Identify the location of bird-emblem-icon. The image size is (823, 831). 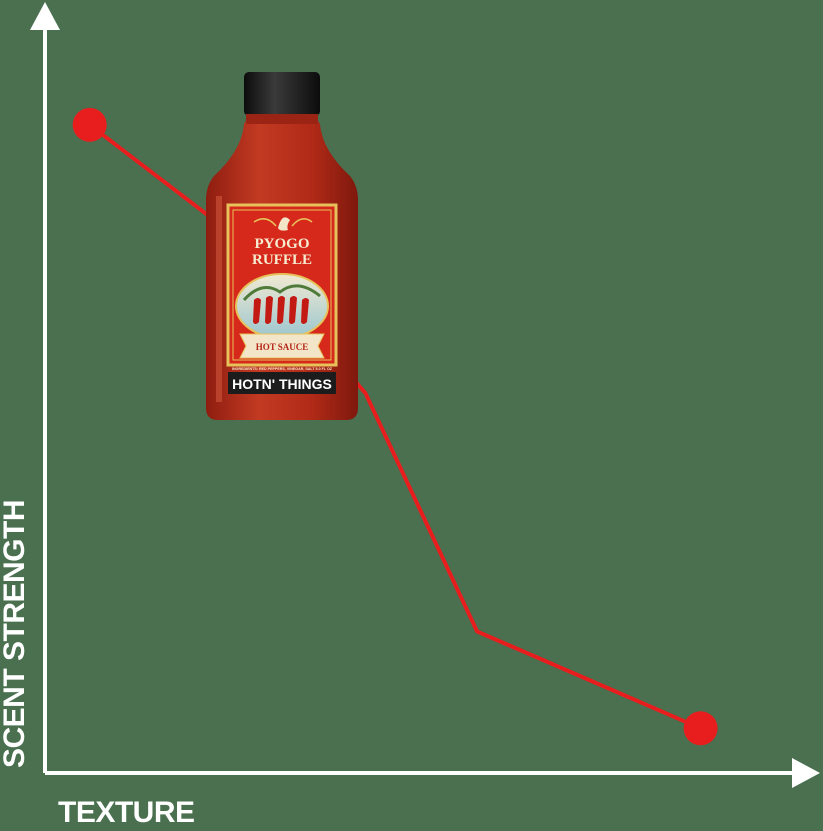
(284, 224).